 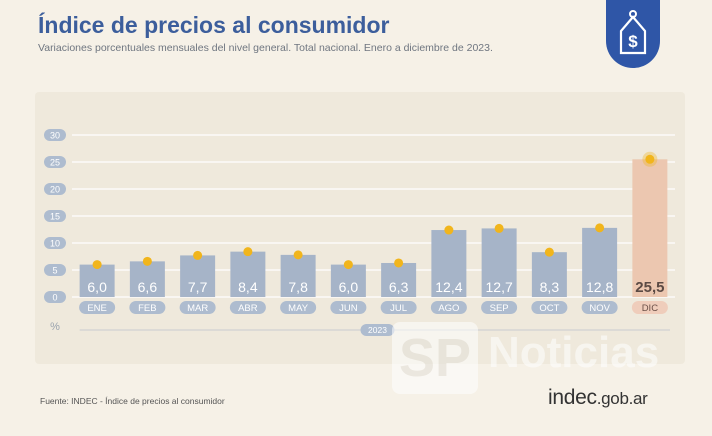 I want to click on y-axis-label: %, so click(x=55, y=327).